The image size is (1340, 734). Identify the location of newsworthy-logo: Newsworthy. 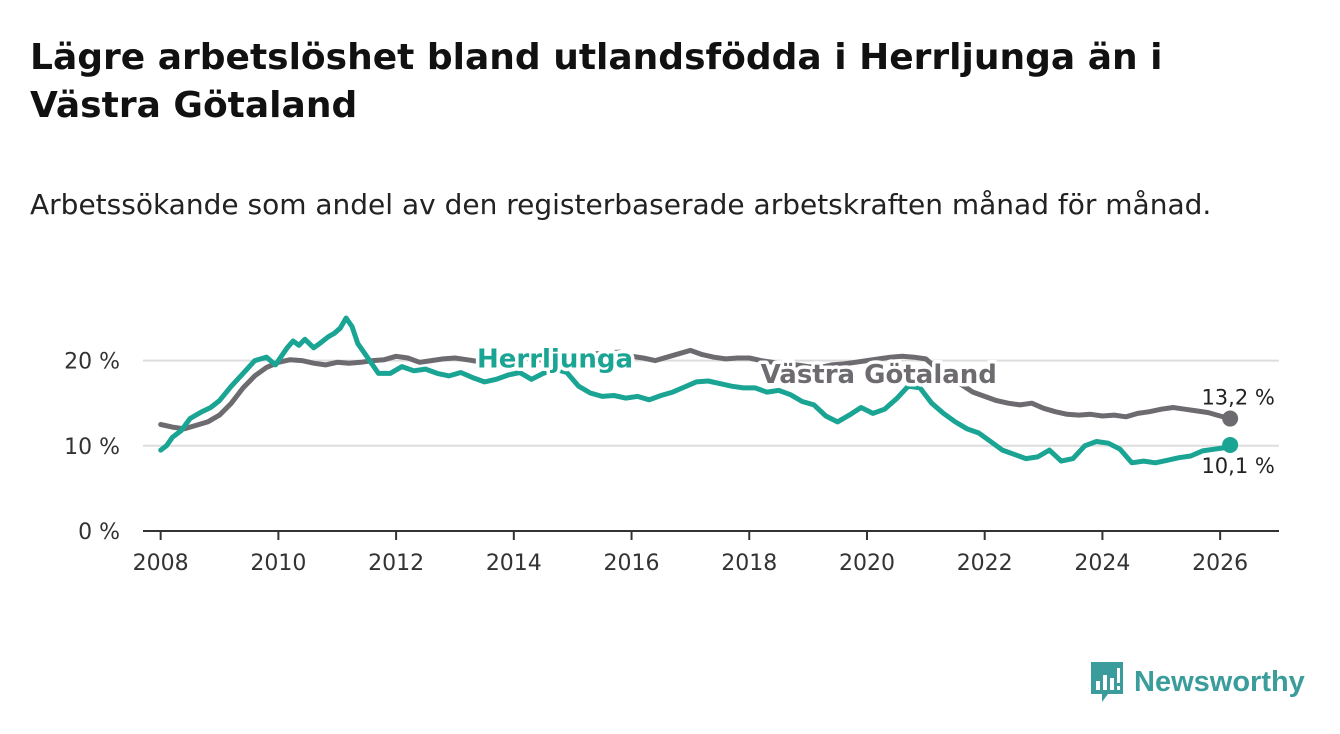
(1197, 682).